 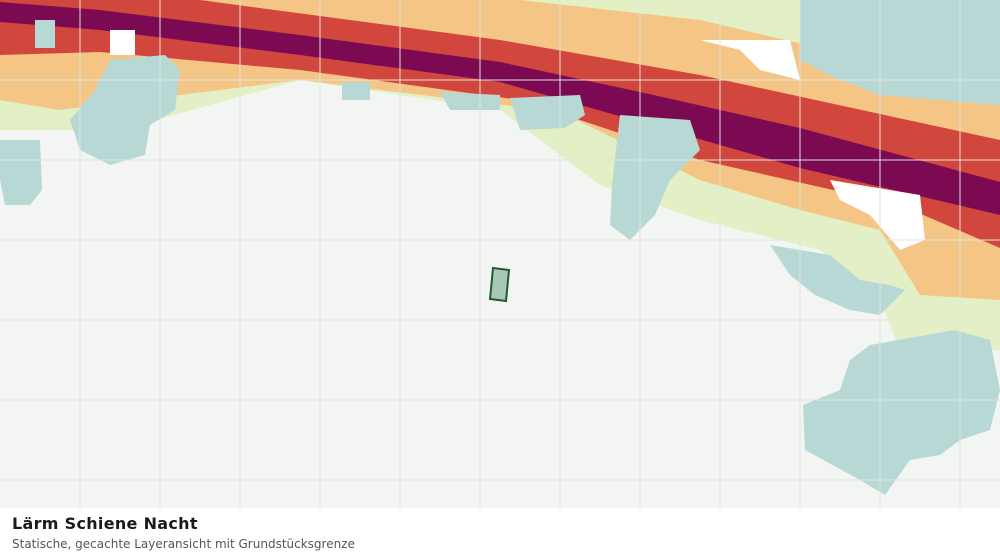 I want to click on title: Lärm Schiene Nacht, so click(x=105, y=523).